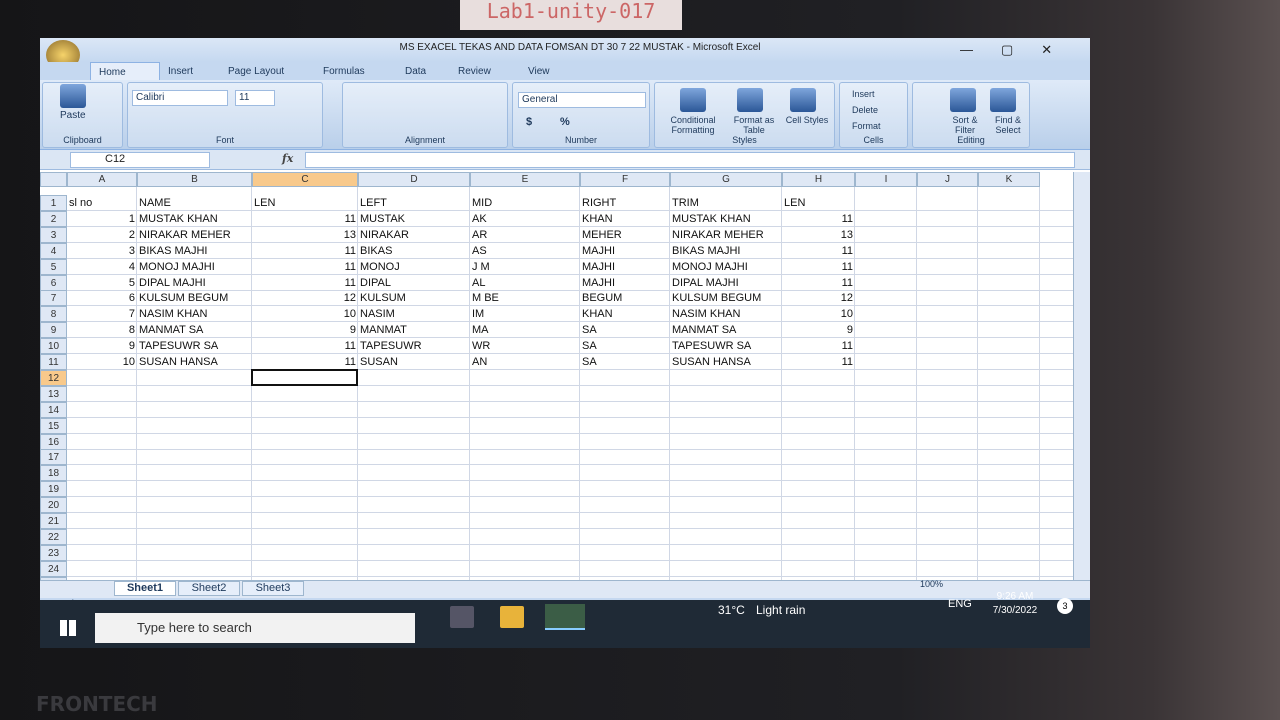  What do you see at coordinates (383, 330) in the screenshot?
I see `cell: MANMAT` at bounding box center [383, 330].